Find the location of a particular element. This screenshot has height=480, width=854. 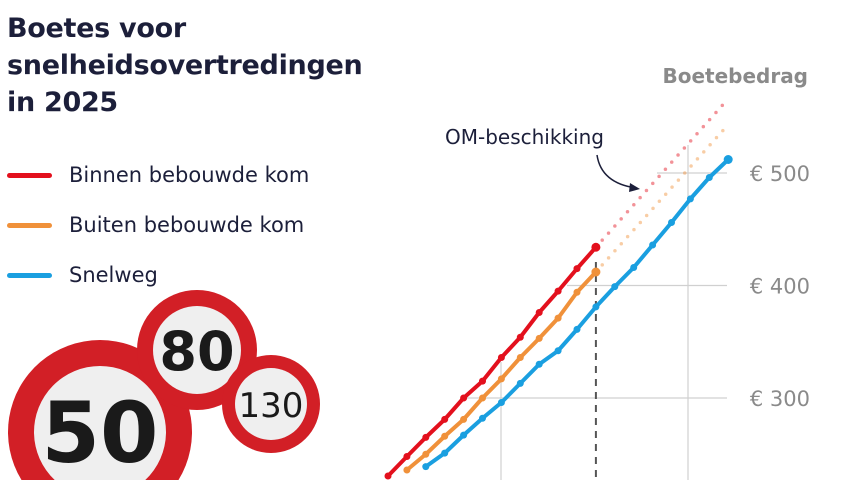

speed-sign-130: 130 is located at coordinates (271, 404).